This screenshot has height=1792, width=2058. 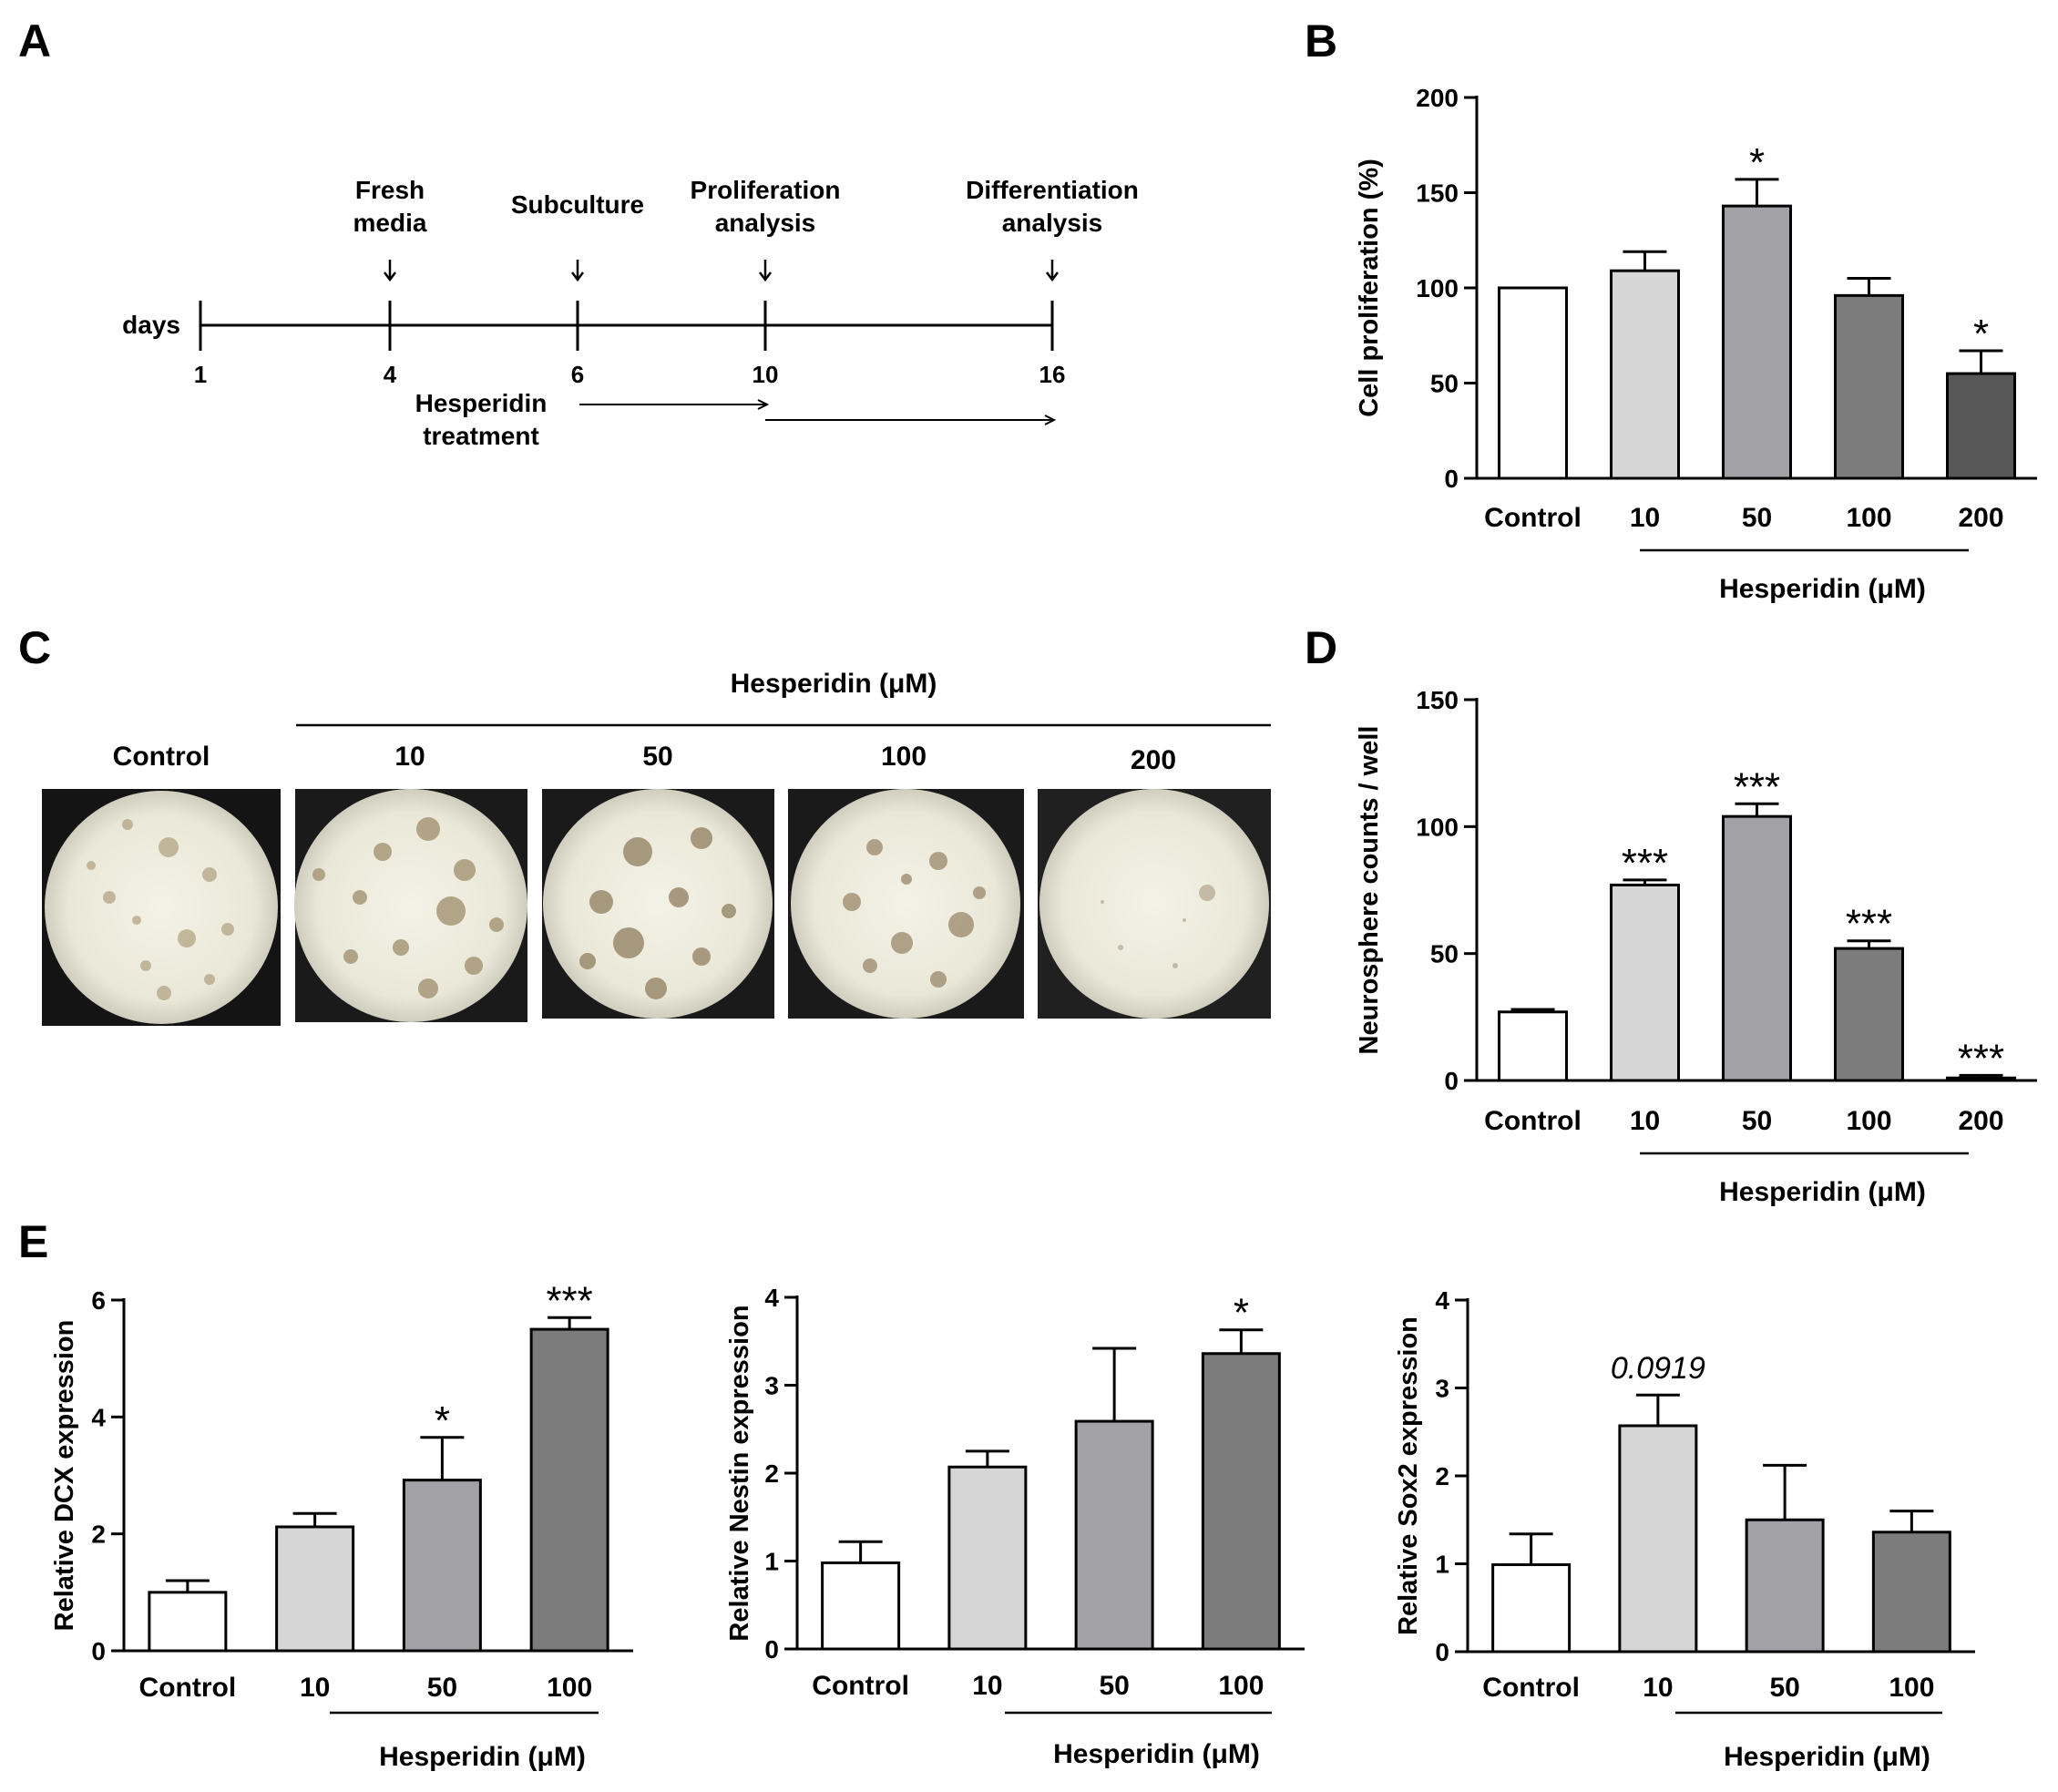 I want to click on event-label: Subculture, so click(x=577, y=204).